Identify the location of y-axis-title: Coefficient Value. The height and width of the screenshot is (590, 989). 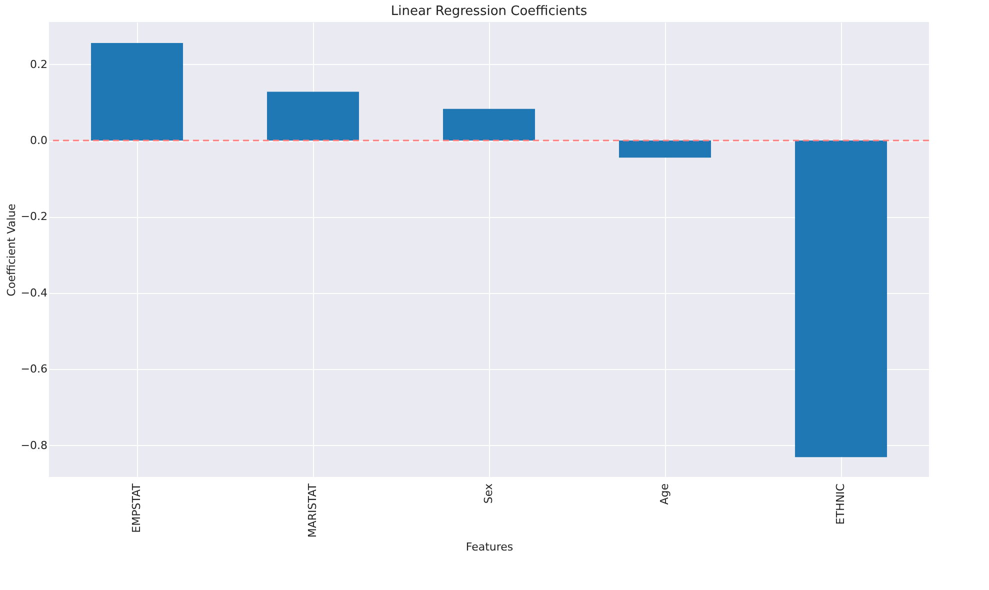
(11, 249).